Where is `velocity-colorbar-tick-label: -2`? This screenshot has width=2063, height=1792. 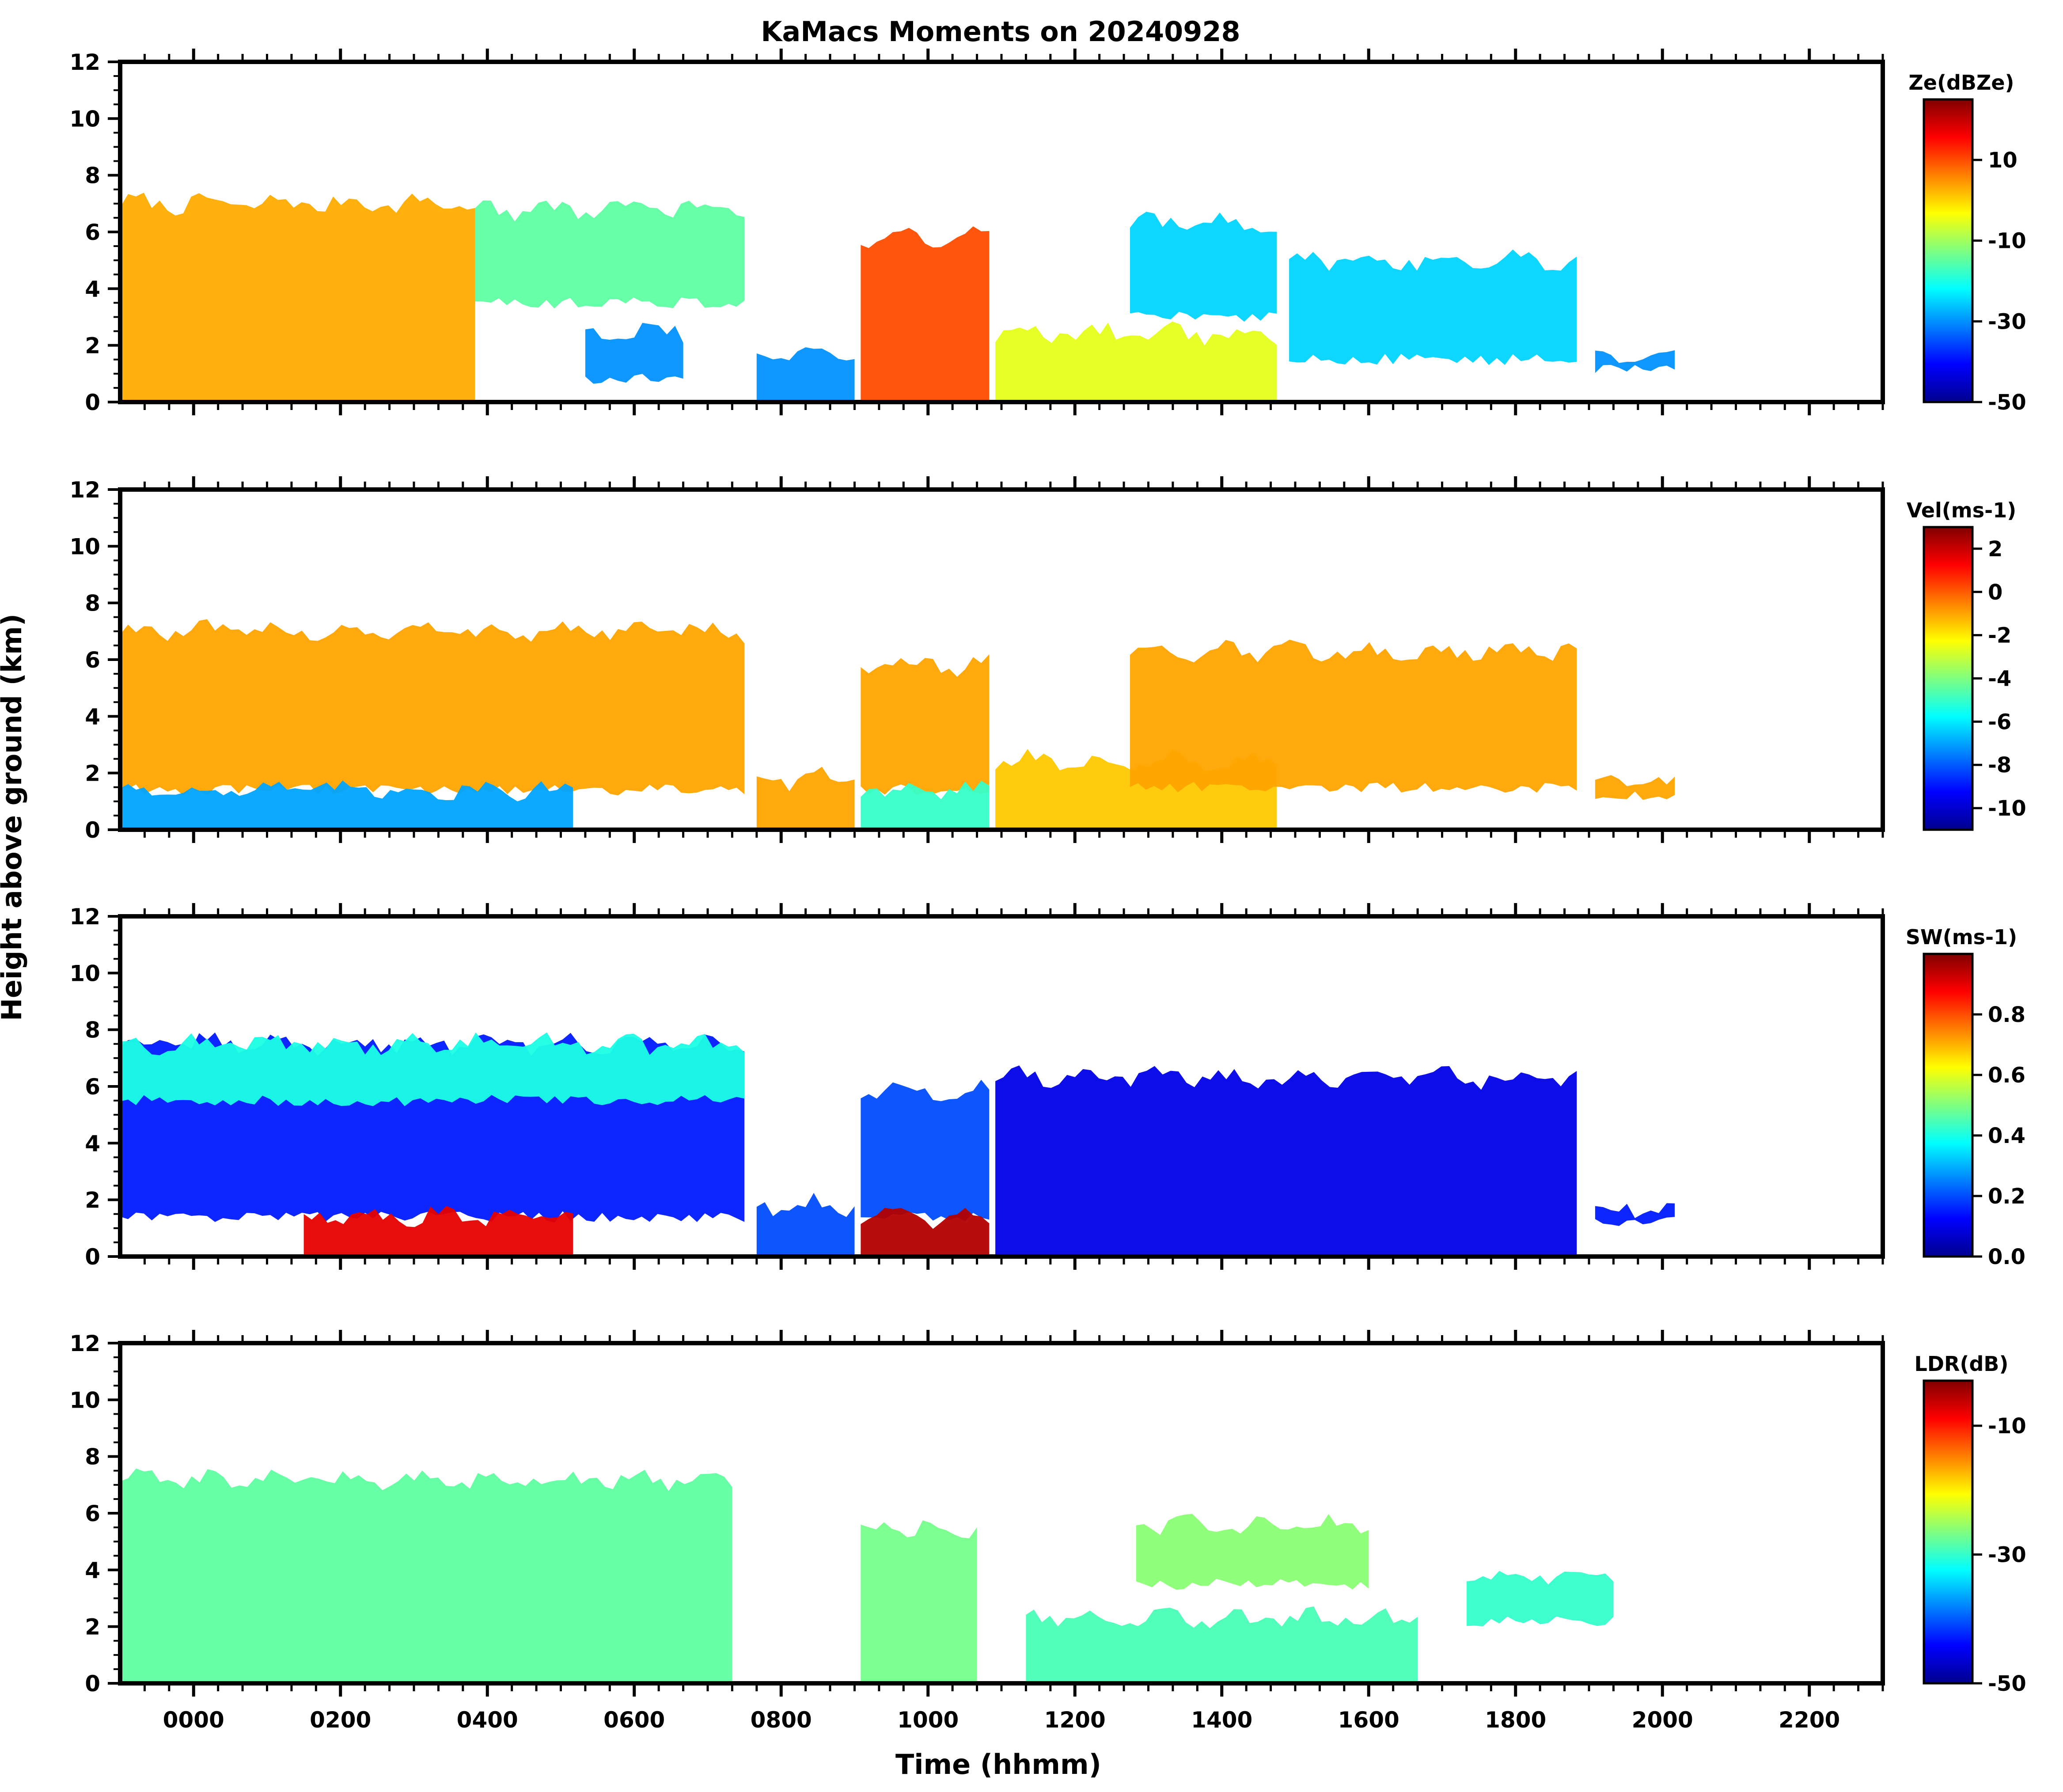
velocity-colorbar-tick-label: -2 is located at coordinates (1999, 635).